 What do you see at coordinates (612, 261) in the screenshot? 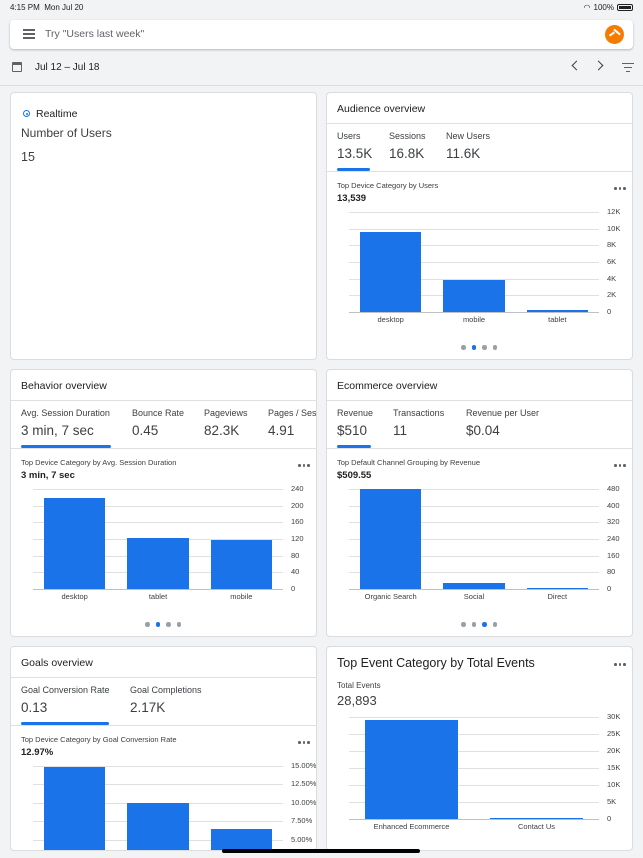
I see `y-tick-label: 6K` at bounding box center [612, 261].